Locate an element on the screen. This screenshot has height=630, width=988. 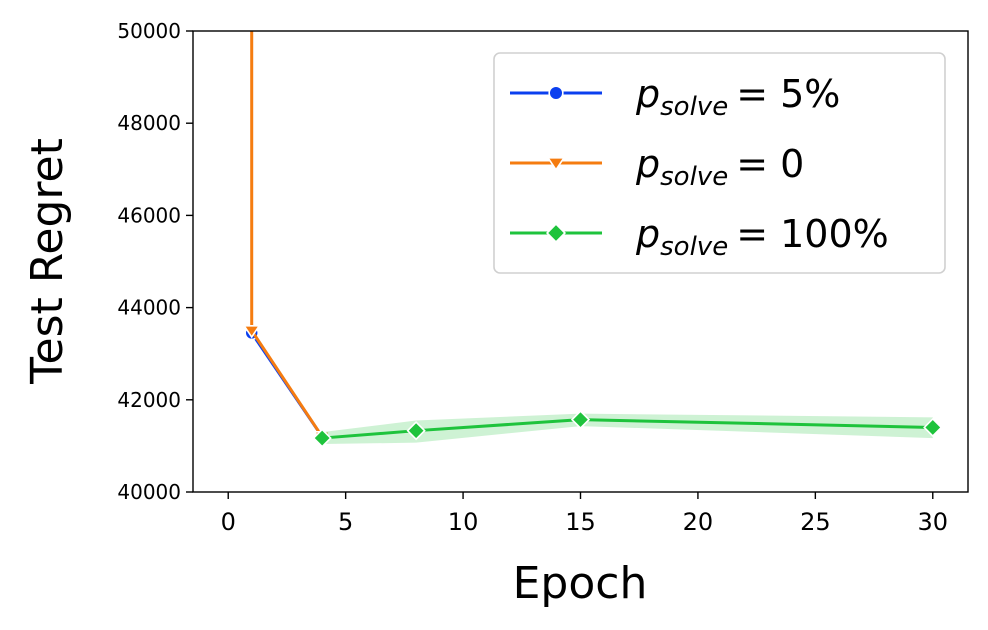
x-axis-title: Epoch is located at coordinates (580, 583).